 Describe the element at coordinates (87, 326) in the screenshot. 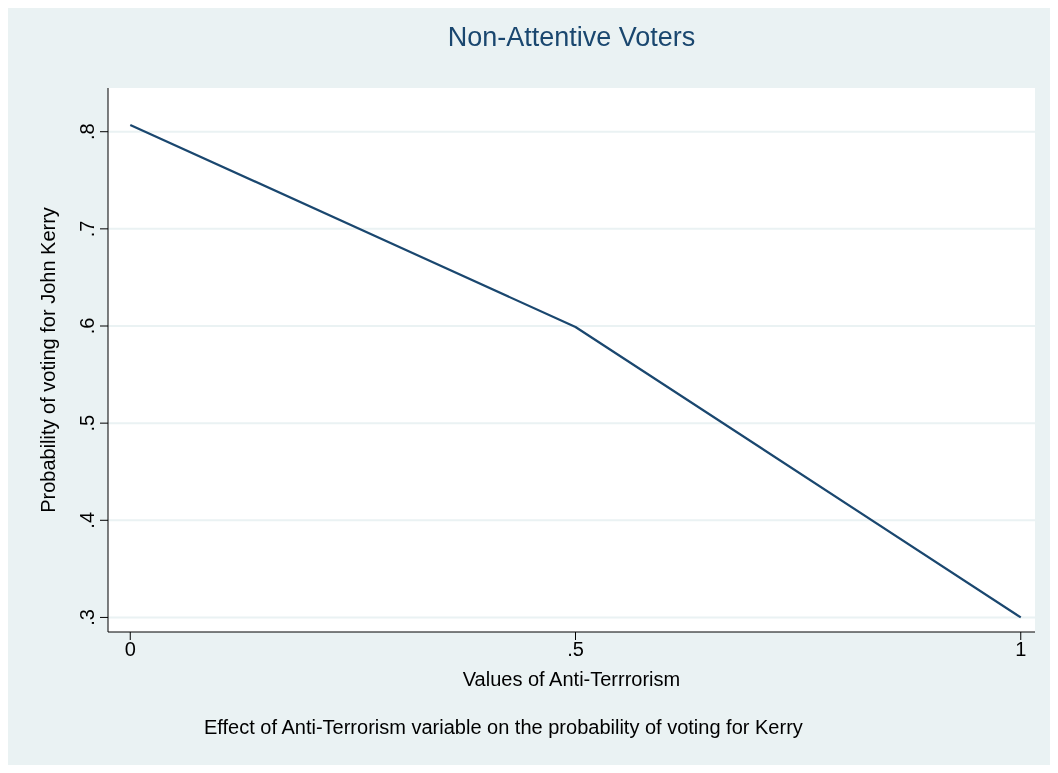

I see `y-tick-label: .6` at that location.